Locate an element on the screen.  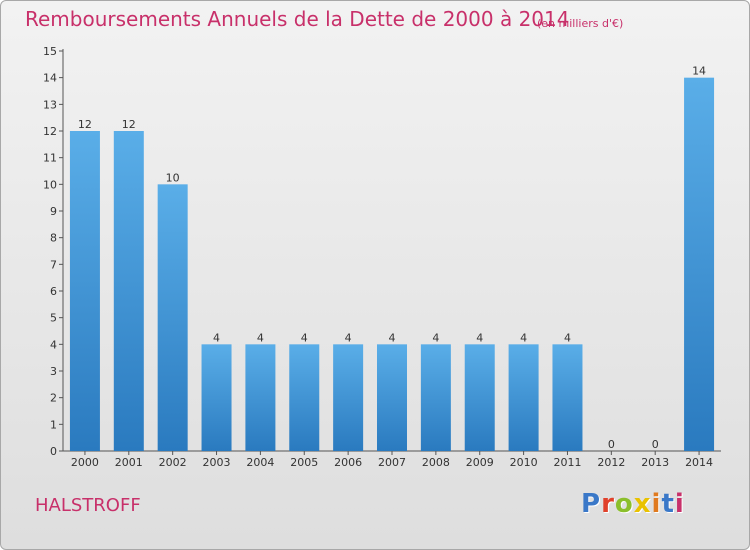
y-tick-label: 7 is located at coordinates (53, 264).